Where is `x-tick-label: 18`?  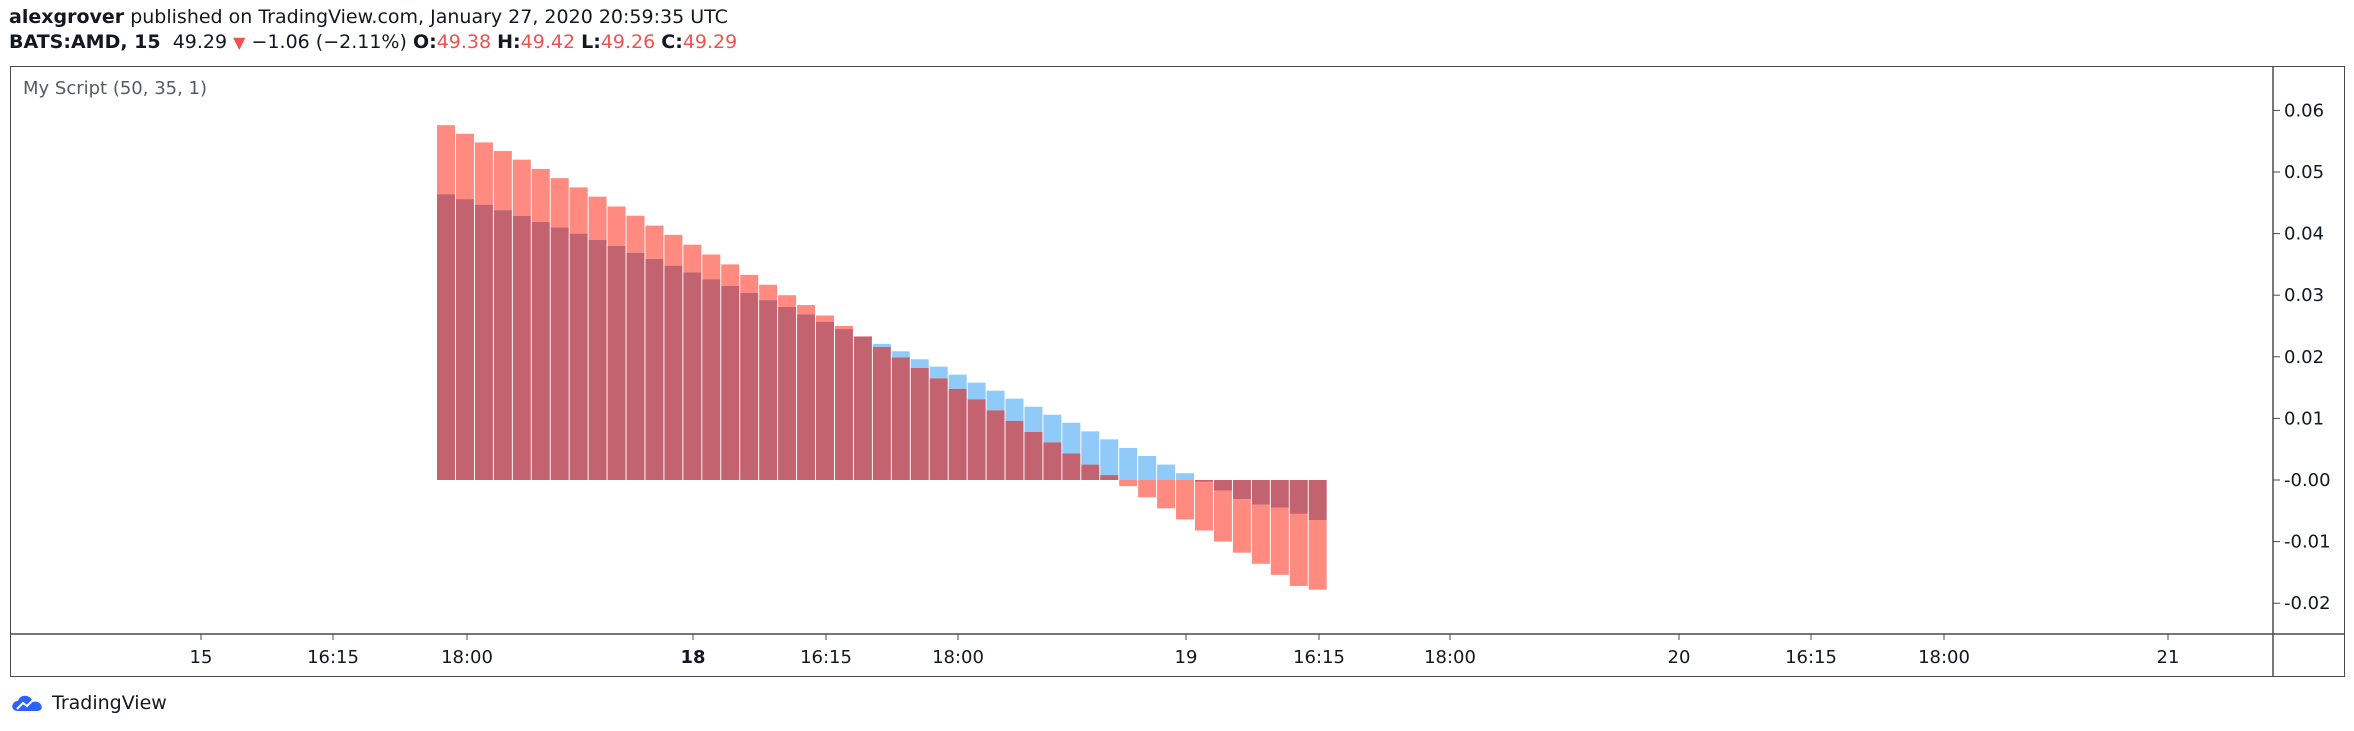
x-tick-label: 18 is located at coordinates (692, 657).